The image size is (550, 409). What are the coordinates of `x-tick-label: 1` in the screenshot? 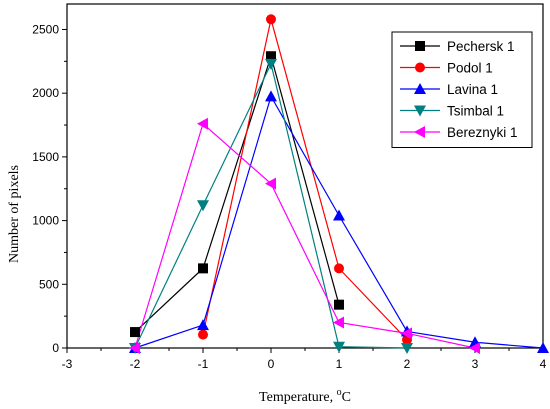 It's located at (339, 364).